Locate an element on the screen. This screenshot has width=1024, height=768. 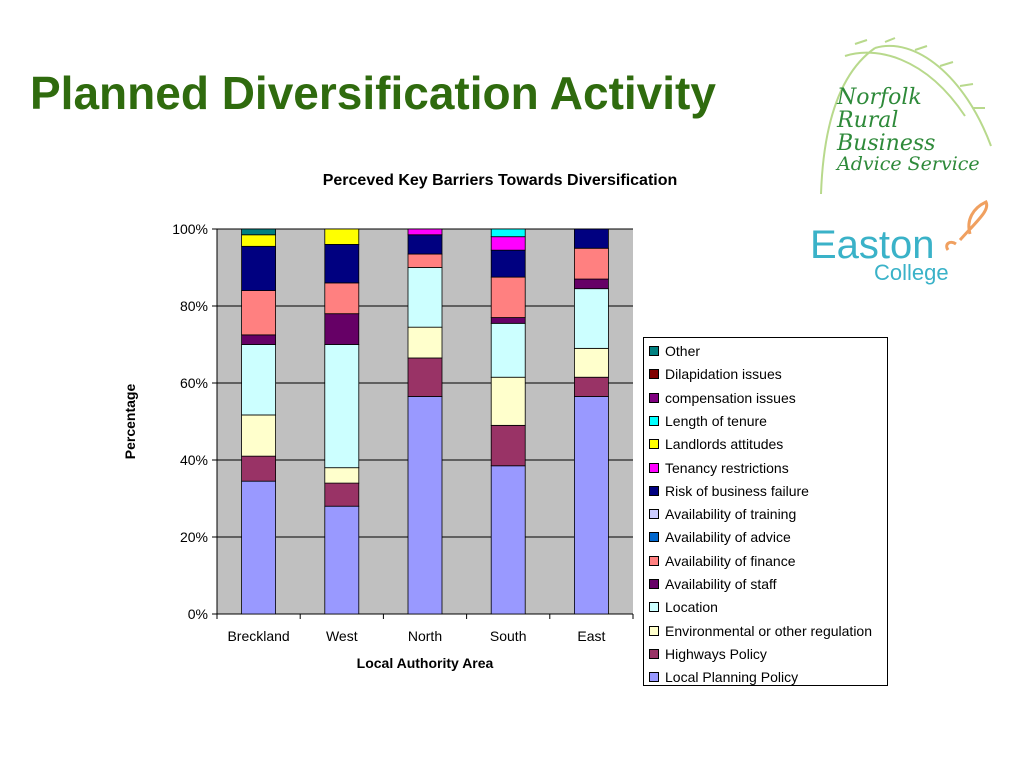
legend-item: Availability of training is located at coordinates (722, 514).